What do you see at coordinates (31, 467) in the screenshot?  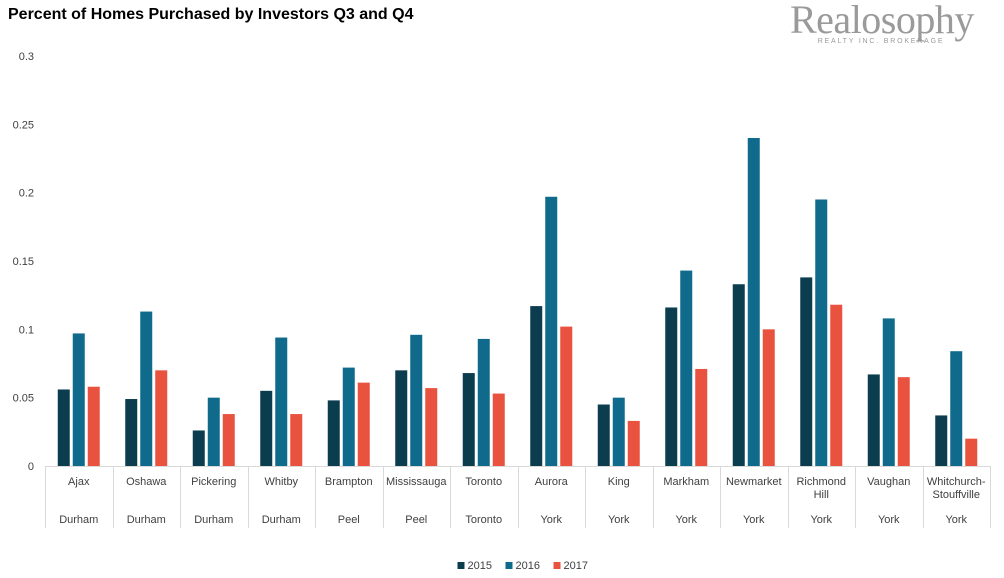 I see `y-tick-label: 0` at bounding box center [31, 467].